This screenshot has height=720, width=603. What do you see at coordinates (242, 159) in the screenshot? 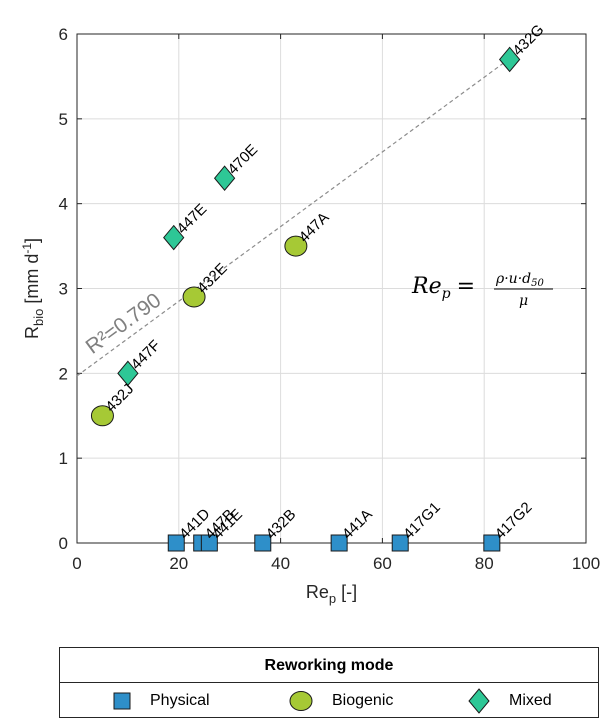
I see `point-label: 470E` at bounding box center [242, 159].